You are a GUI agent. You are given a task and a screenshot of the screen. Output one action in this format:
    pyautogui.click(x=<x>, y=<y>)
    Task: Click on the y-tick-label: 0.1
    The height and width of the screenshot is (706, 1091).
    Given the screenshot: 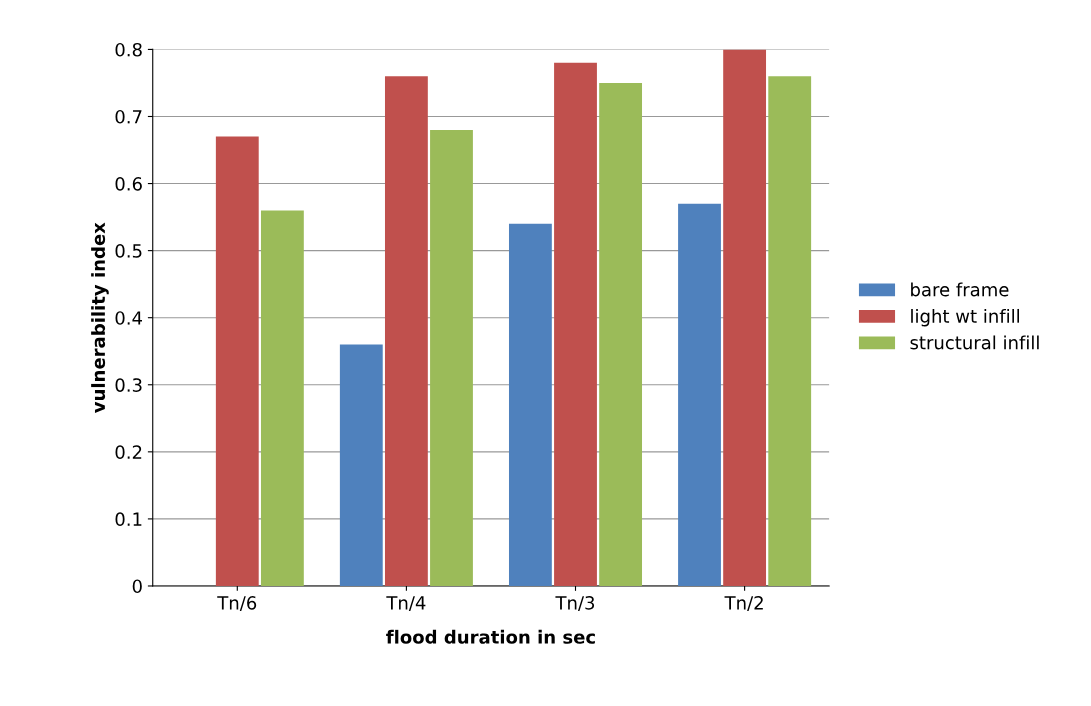 What is the action you would take?
    pyautogui.click(x=128, y=519)
    